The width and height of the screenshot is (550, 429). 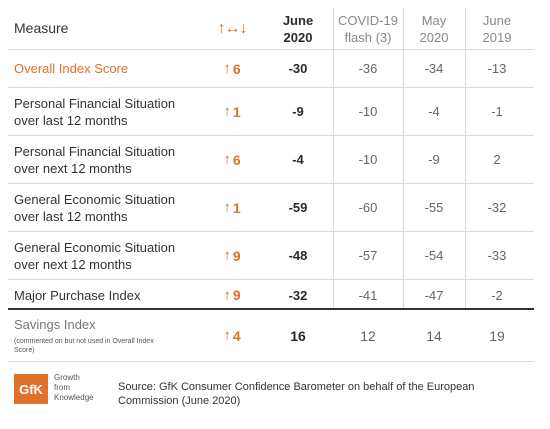 What do you see at coordinates (232, 28) in the screenshot?
I see `change-direction-icon: ↑↔↓` at bounding box center [232, 28].